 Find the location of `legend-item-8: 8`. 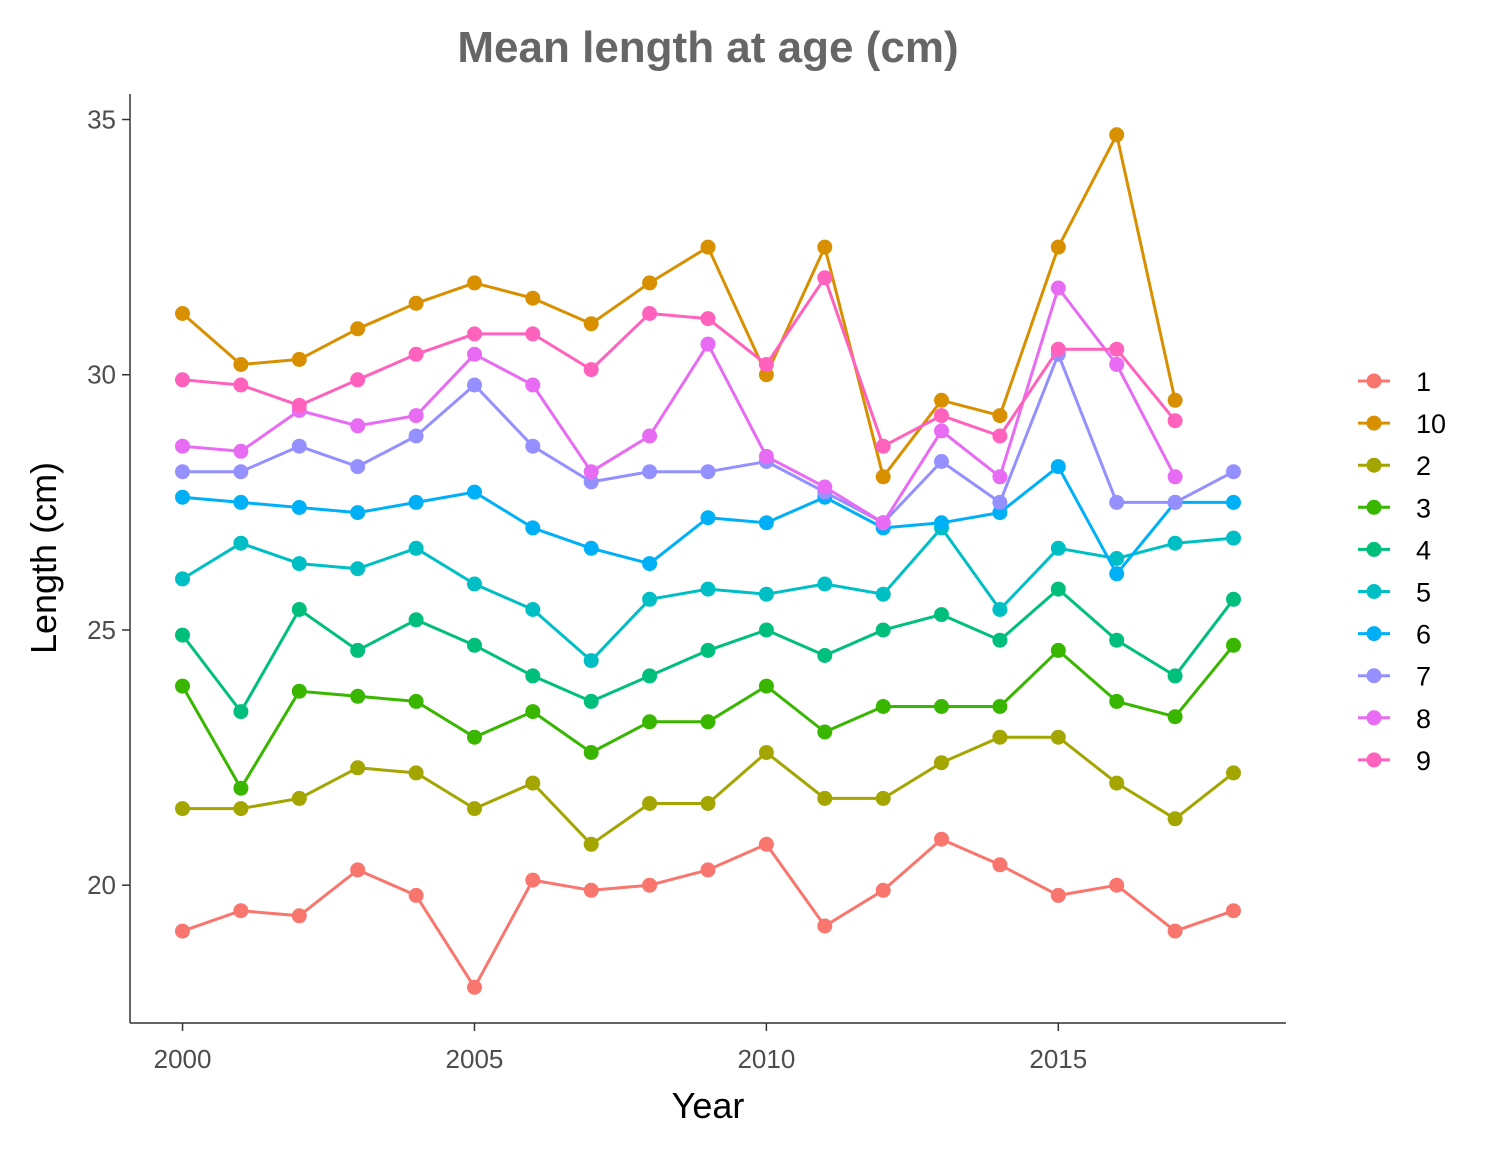

legend-item-8: 8 is located at coordinates (1394, 719).